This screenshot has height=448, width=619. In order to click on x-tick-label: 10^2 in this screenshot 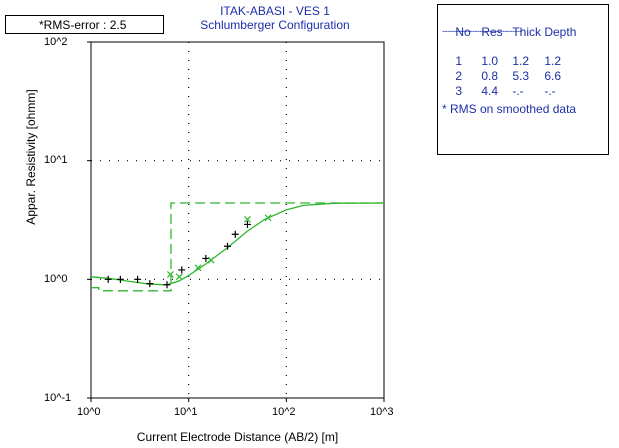, I will do `click(284, 412)`.